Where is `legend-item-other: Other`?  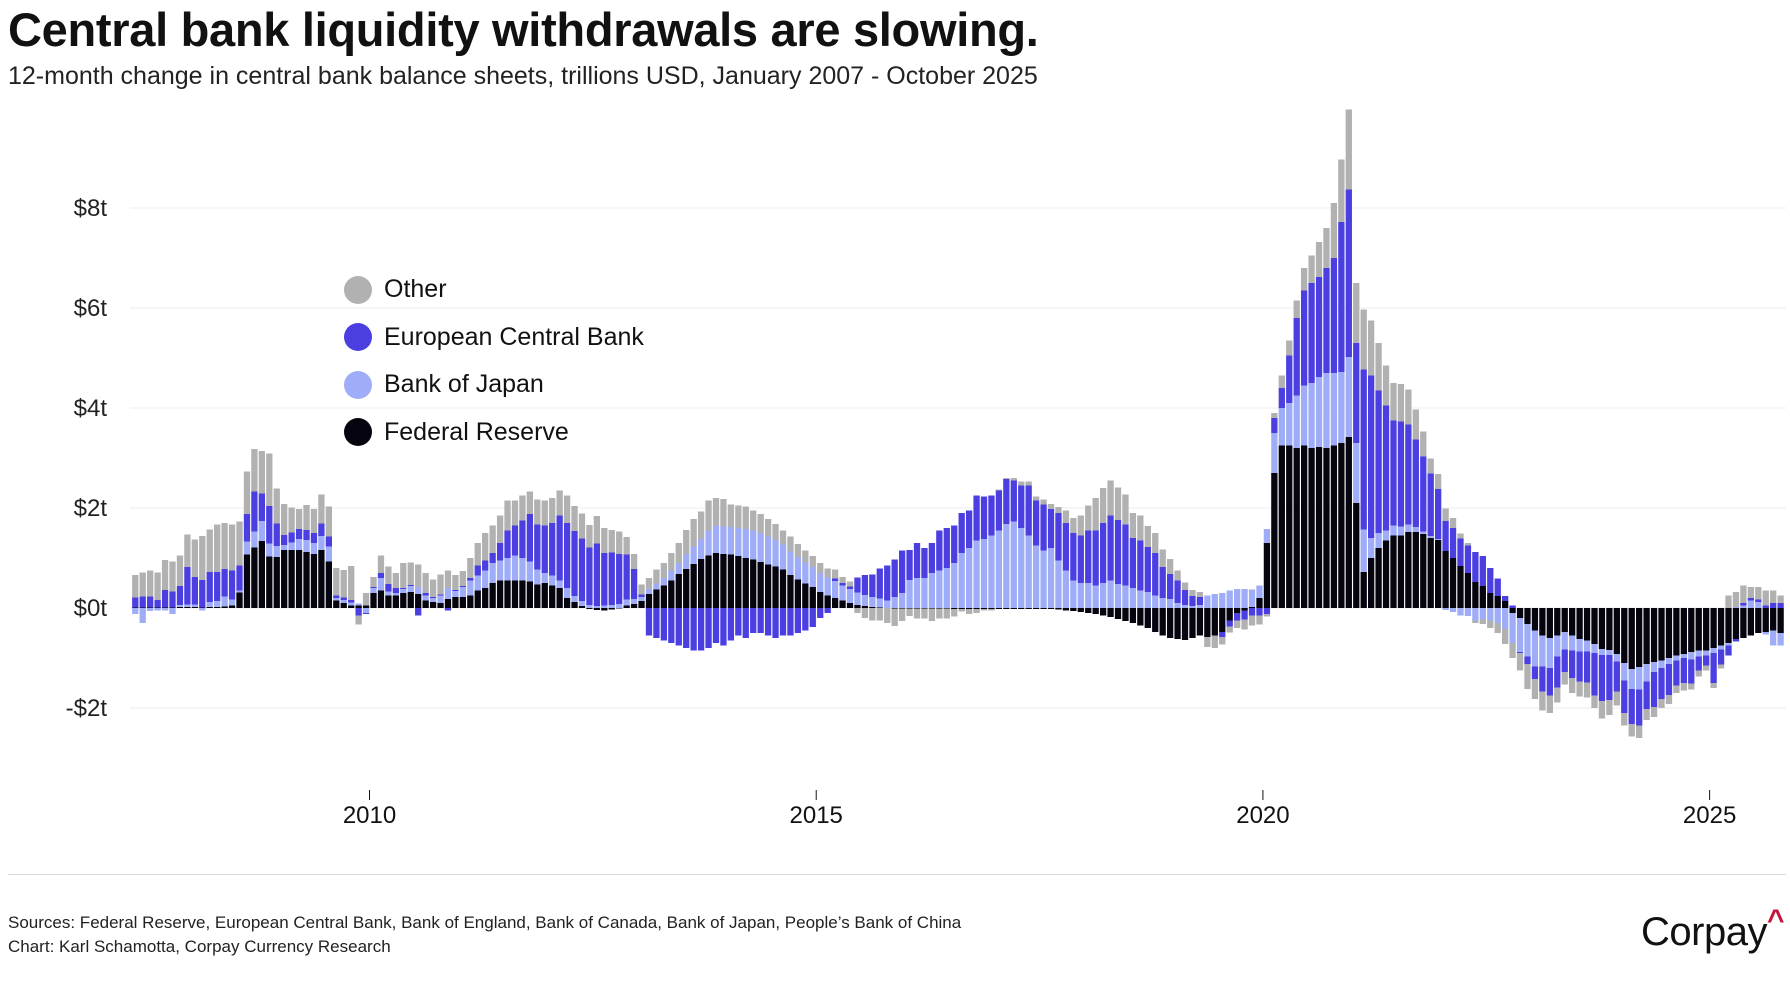
legend-item-other: Other is located at coordinates (494, 290).